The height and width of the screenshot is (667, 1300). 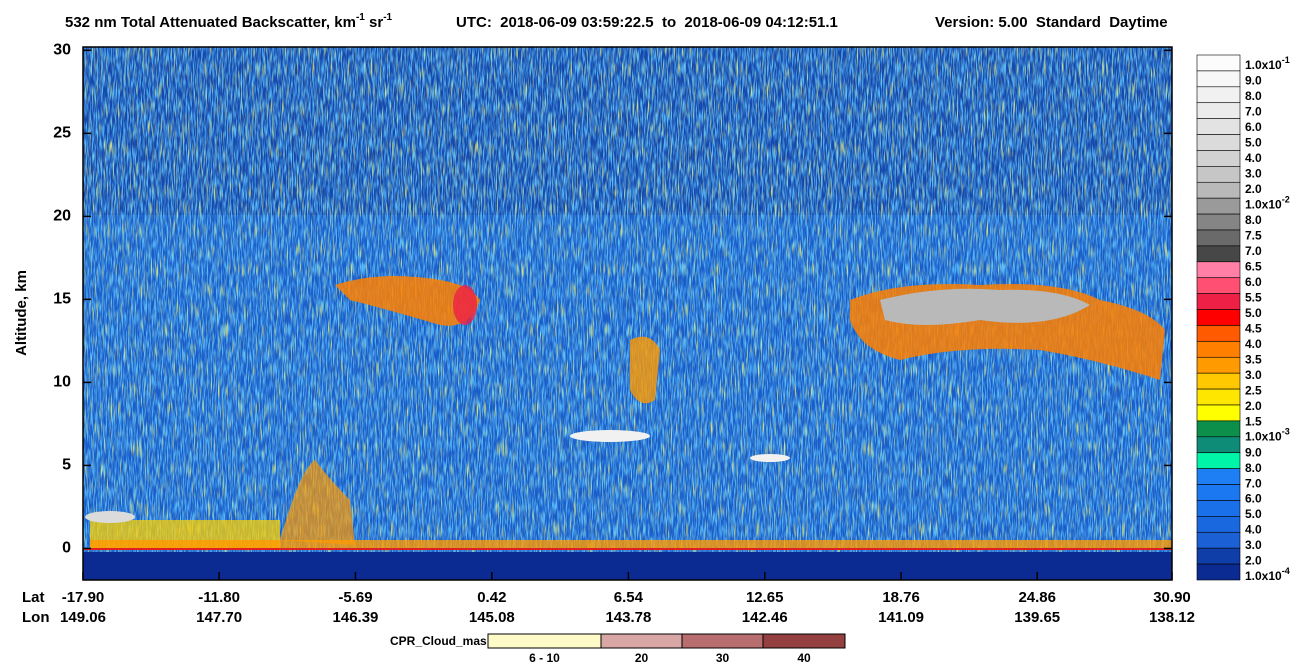 I want to click on lon-tick-label: 146.39, so click(x=356, y=617).